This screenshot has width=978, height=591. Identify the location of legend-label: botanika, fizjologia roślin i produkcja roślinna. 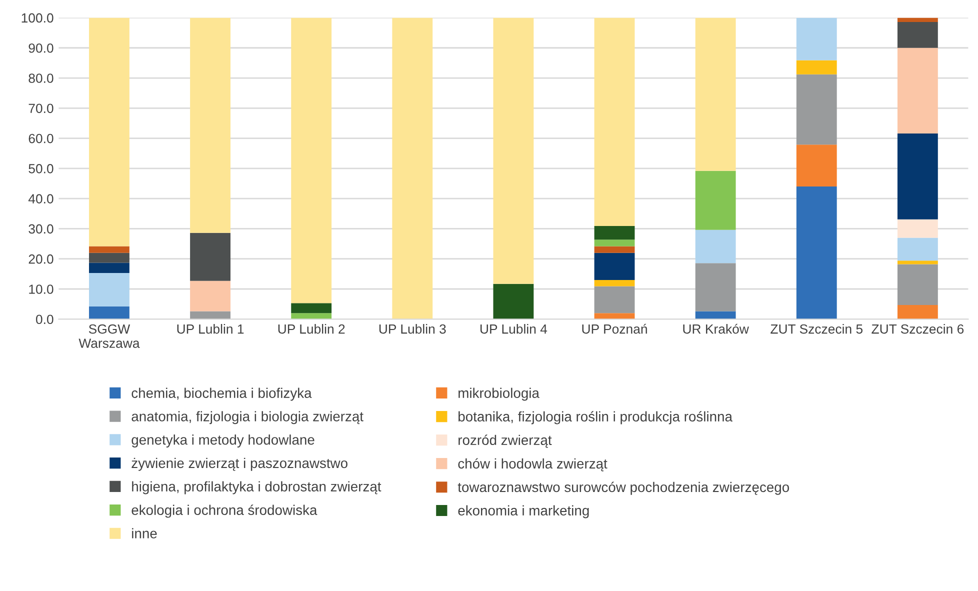
(595, 417).